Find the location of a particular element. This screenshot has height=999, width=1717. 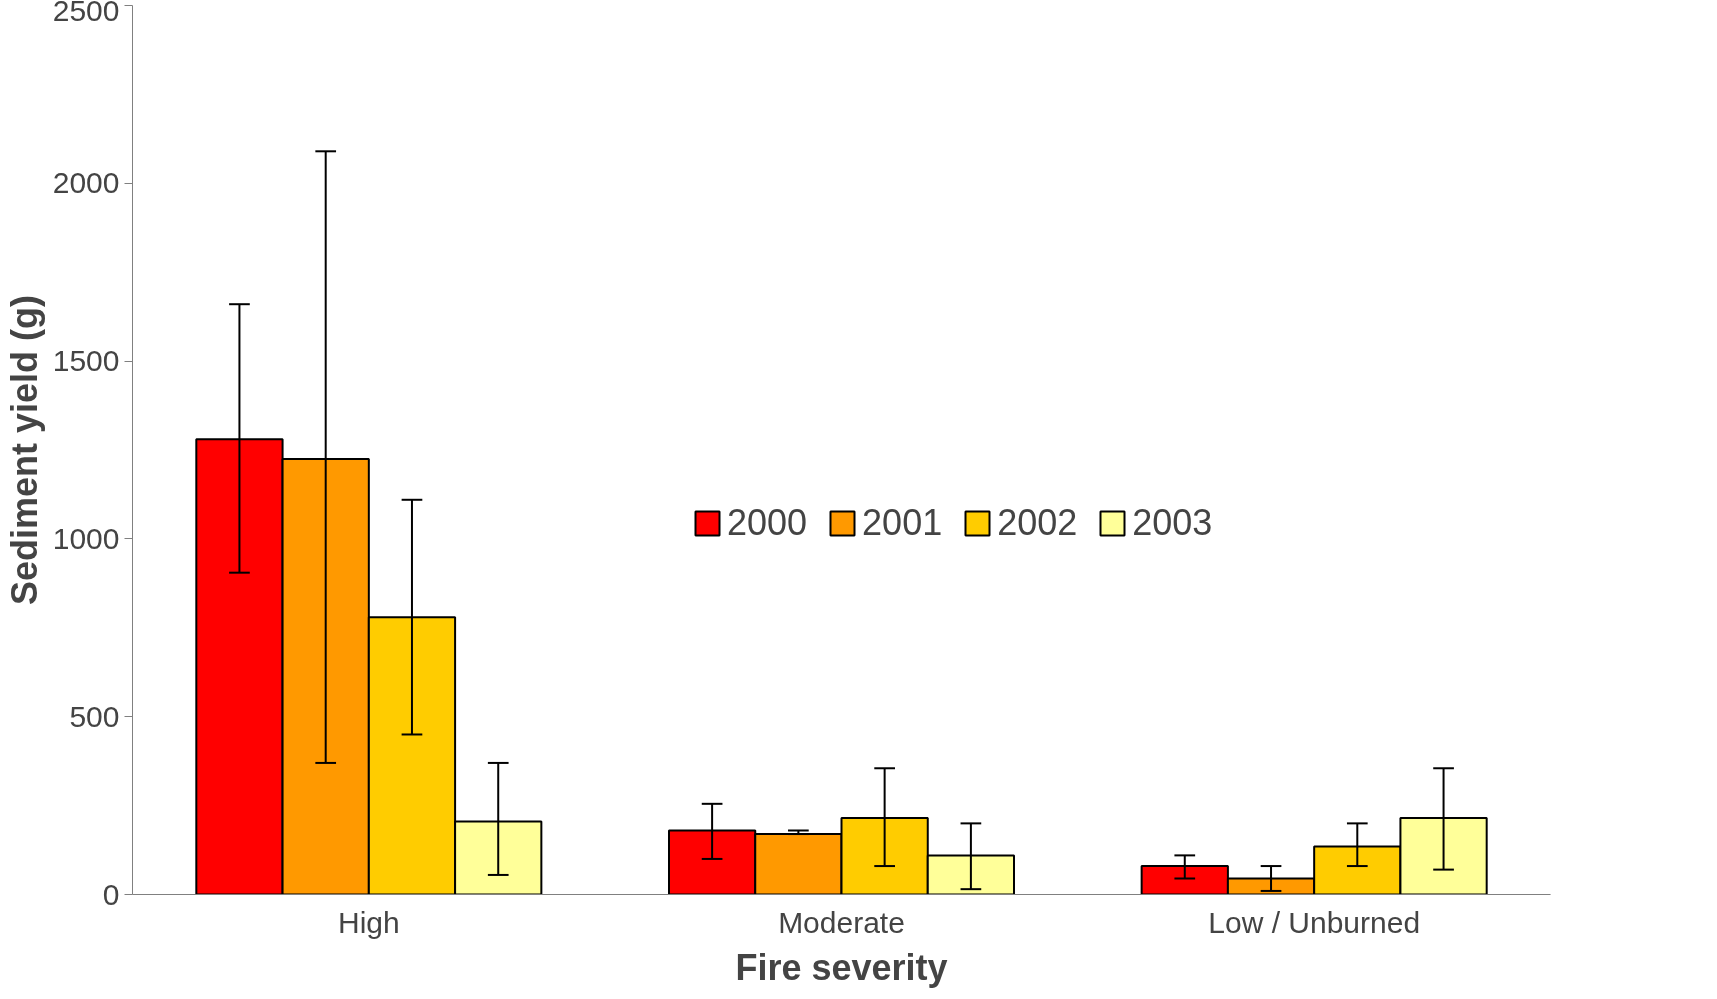

legend-label: 2002 is located at coordinates (1037, 523).